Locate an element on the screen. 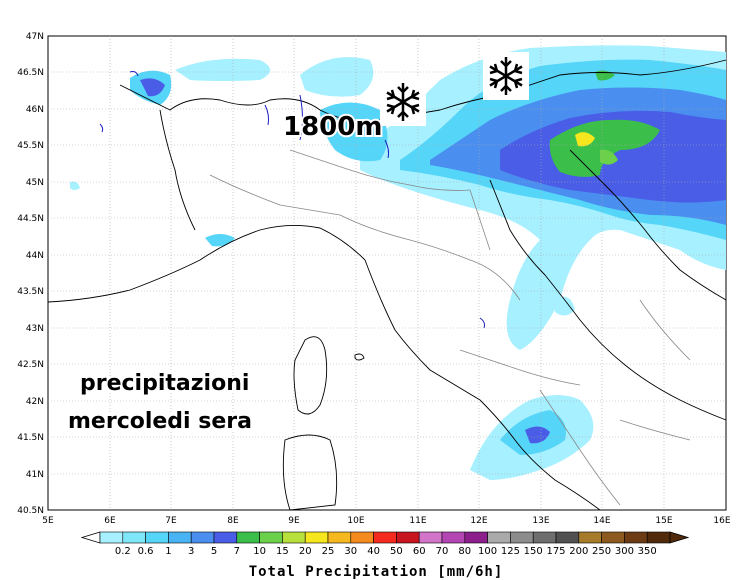 The height and width of the screenshot is (580, 751). colorbar-label: 40 is located at coordinates (373, 551).